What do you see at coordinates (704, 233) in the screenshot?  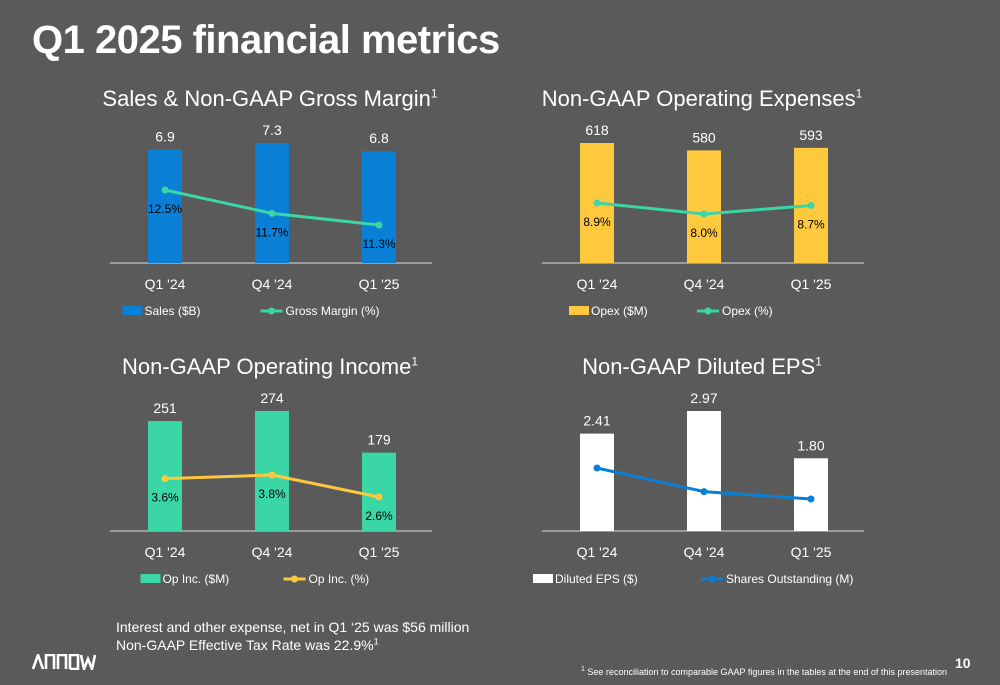 I see `line-value-label: 8.0%` at bounding box center [704, 233].